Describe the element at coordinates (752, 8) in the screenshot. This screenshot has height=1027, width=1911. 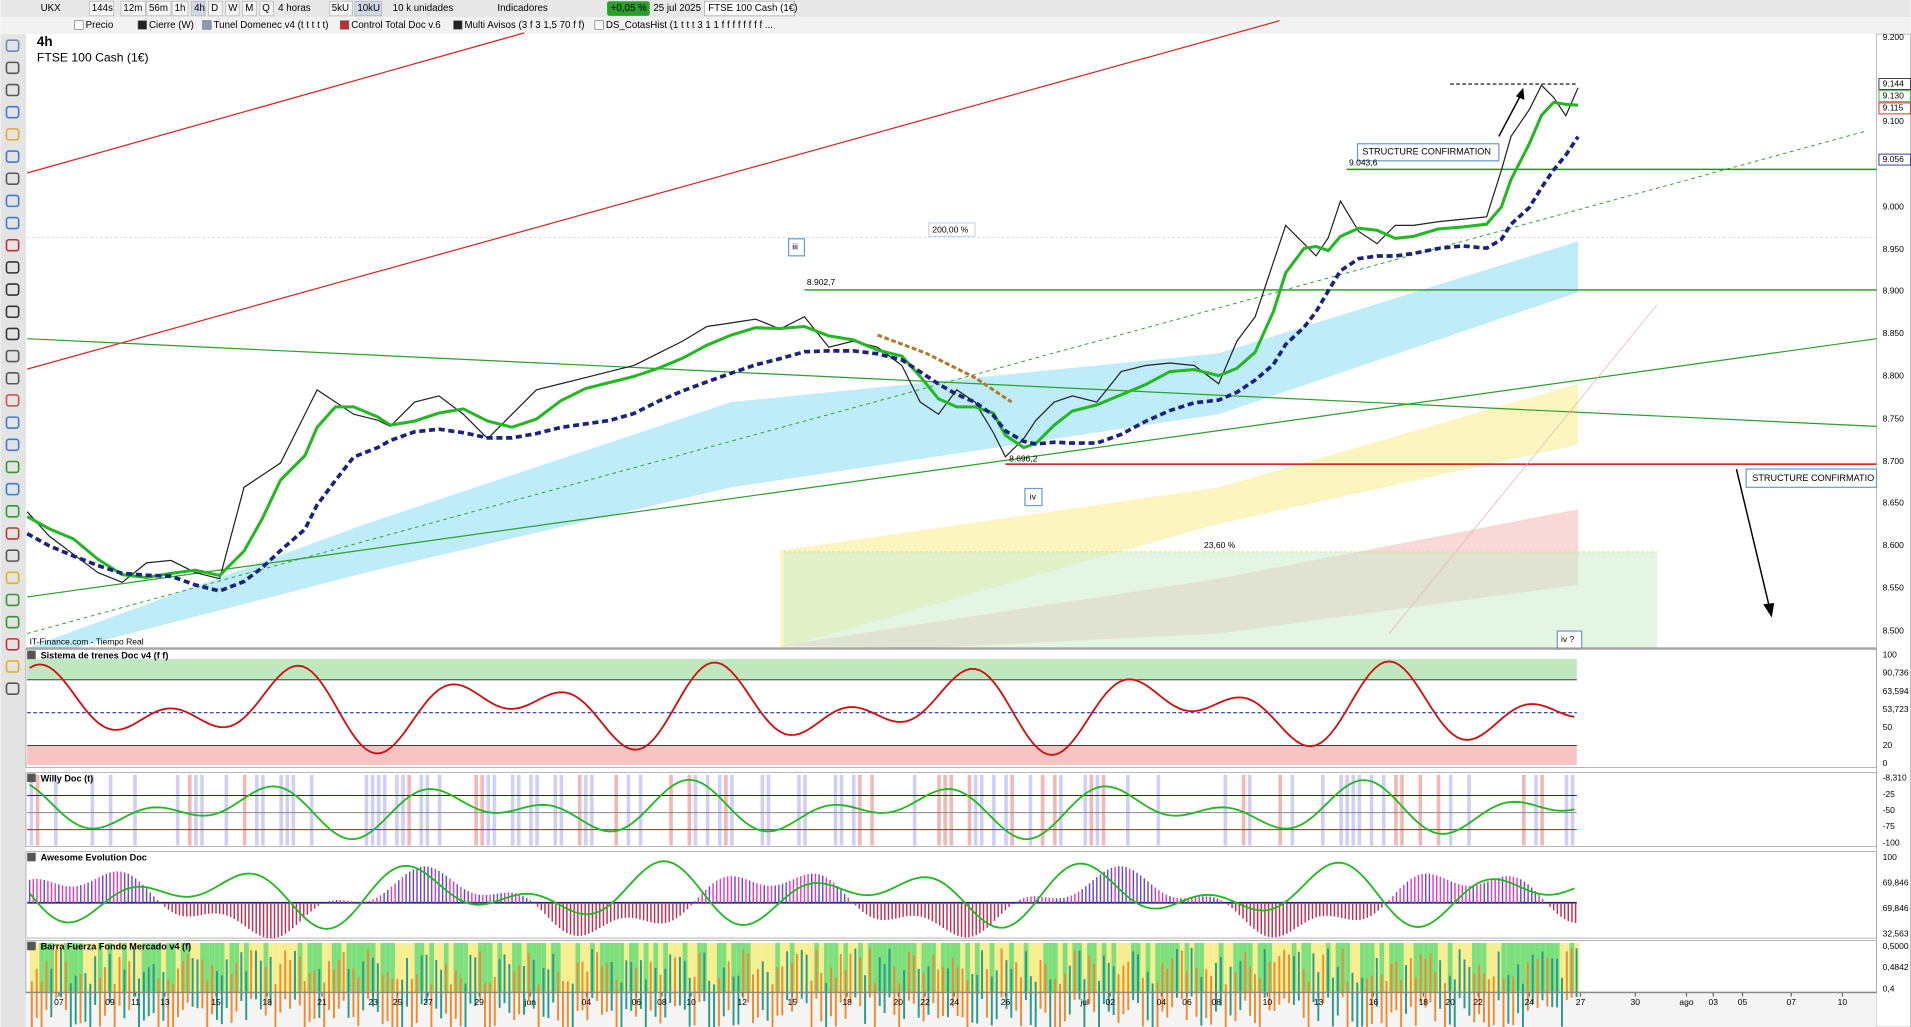
I see `instrument: FTSE 100 Cash (1€)` at that location.